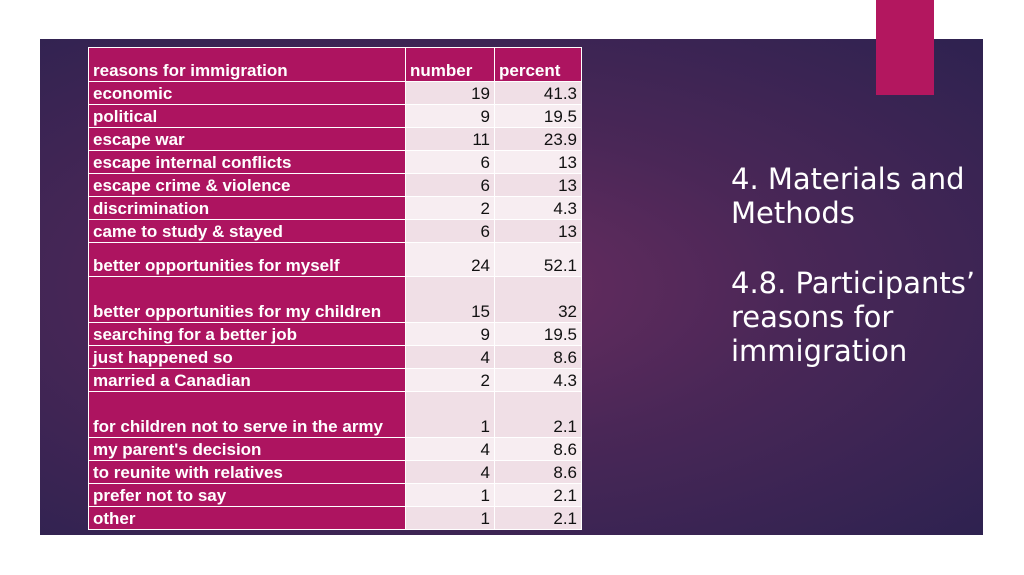 Image resolution: width=1024 pixels, height=575 pixels. What do you see at coordinates (247, 64) in the screenshot?
I see `header-reasons: reasons for immigration` at bounding box center [247, 64].